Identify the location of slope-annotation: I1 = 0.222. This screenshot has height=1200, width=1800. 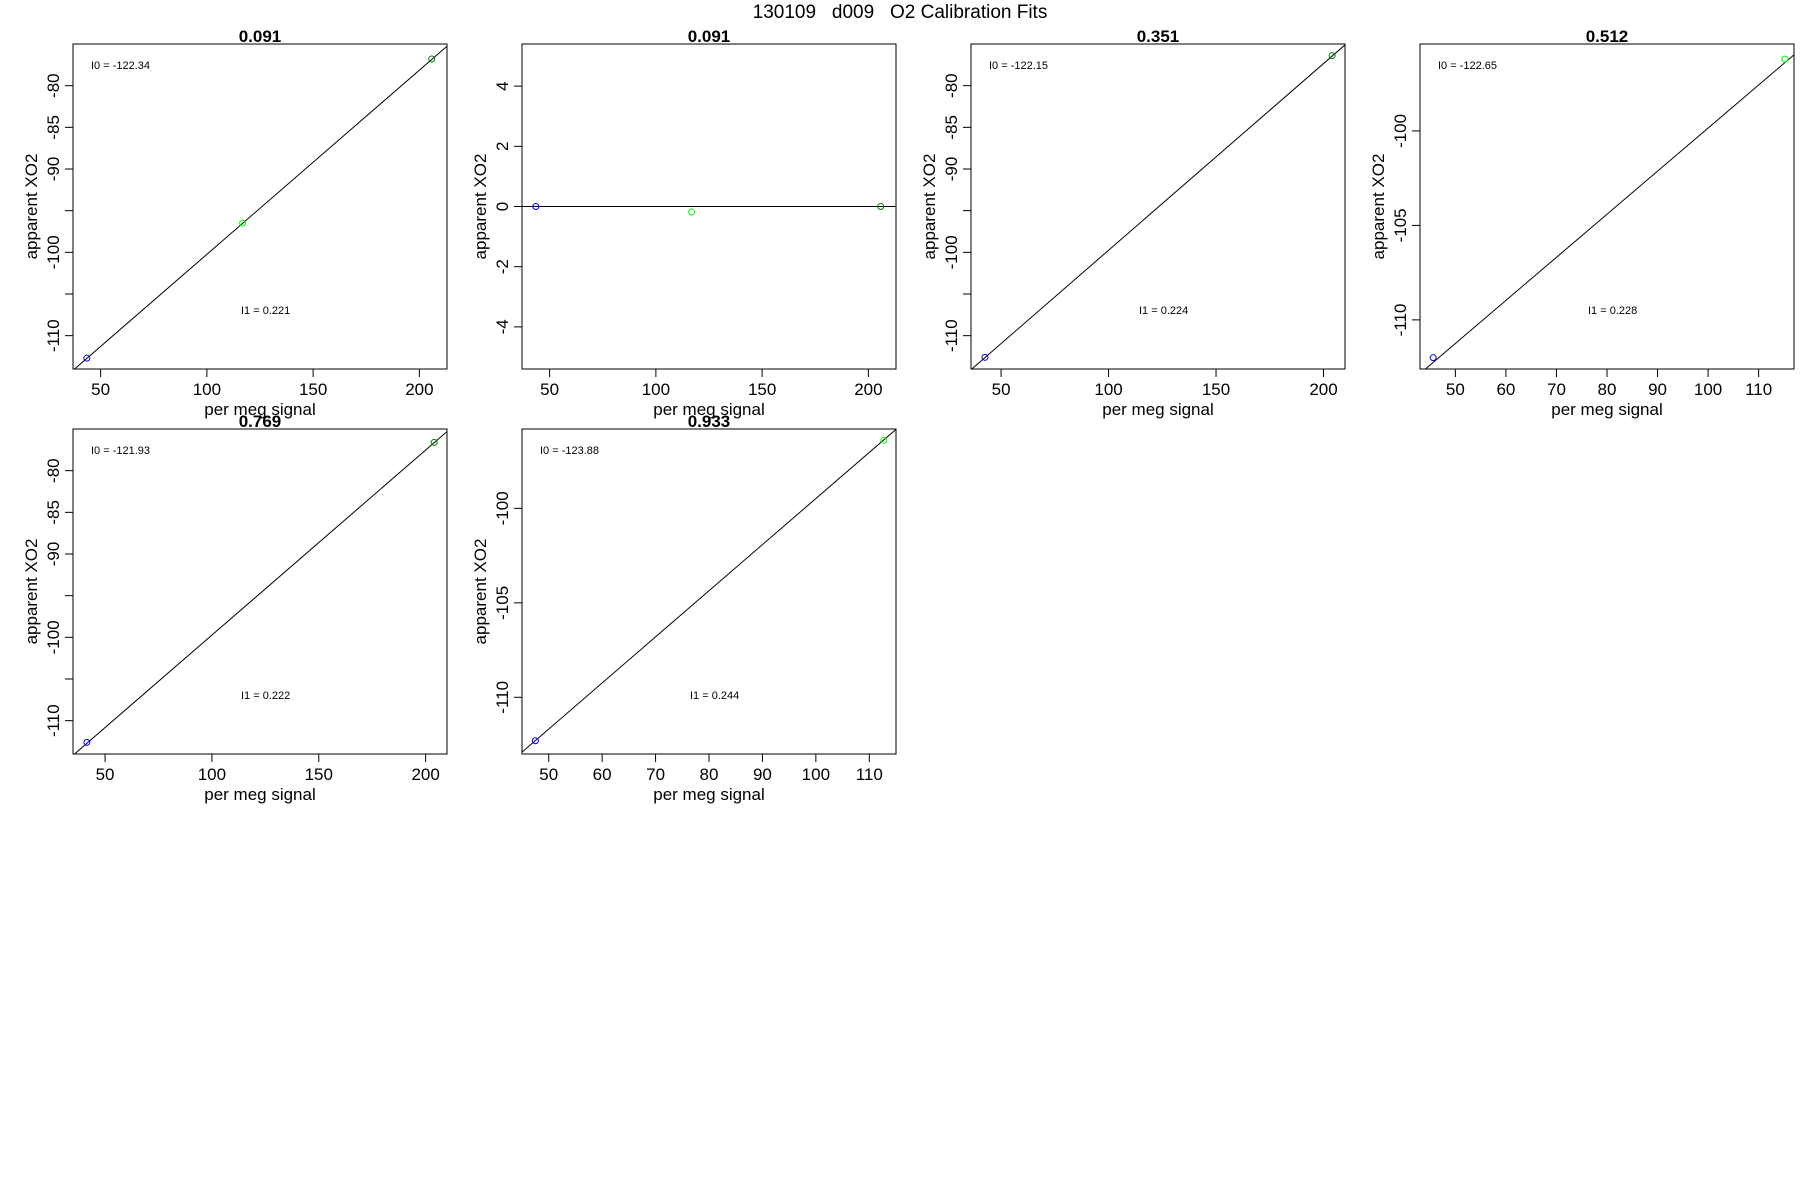
(265, 696).